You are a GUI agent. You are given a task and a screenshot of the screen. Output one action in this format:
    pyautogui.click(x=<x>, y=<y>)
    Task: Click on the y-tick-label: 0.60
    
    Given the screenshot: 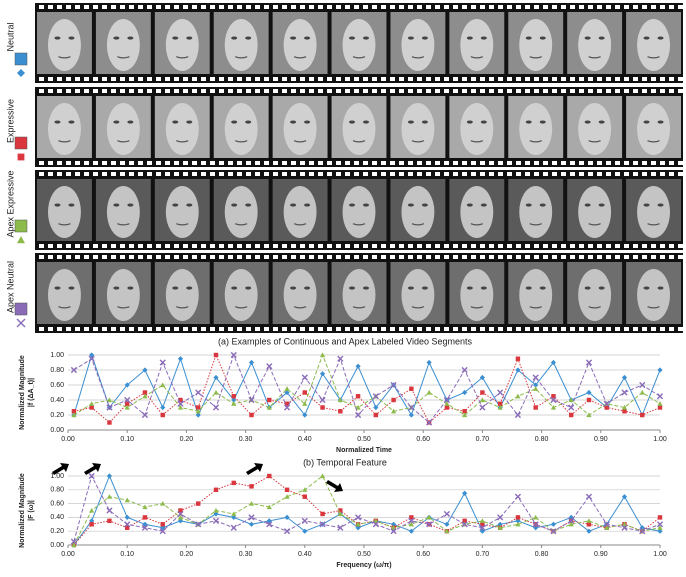 What is the action you would take?
    pyautogui.click(x=57, y=503)
    